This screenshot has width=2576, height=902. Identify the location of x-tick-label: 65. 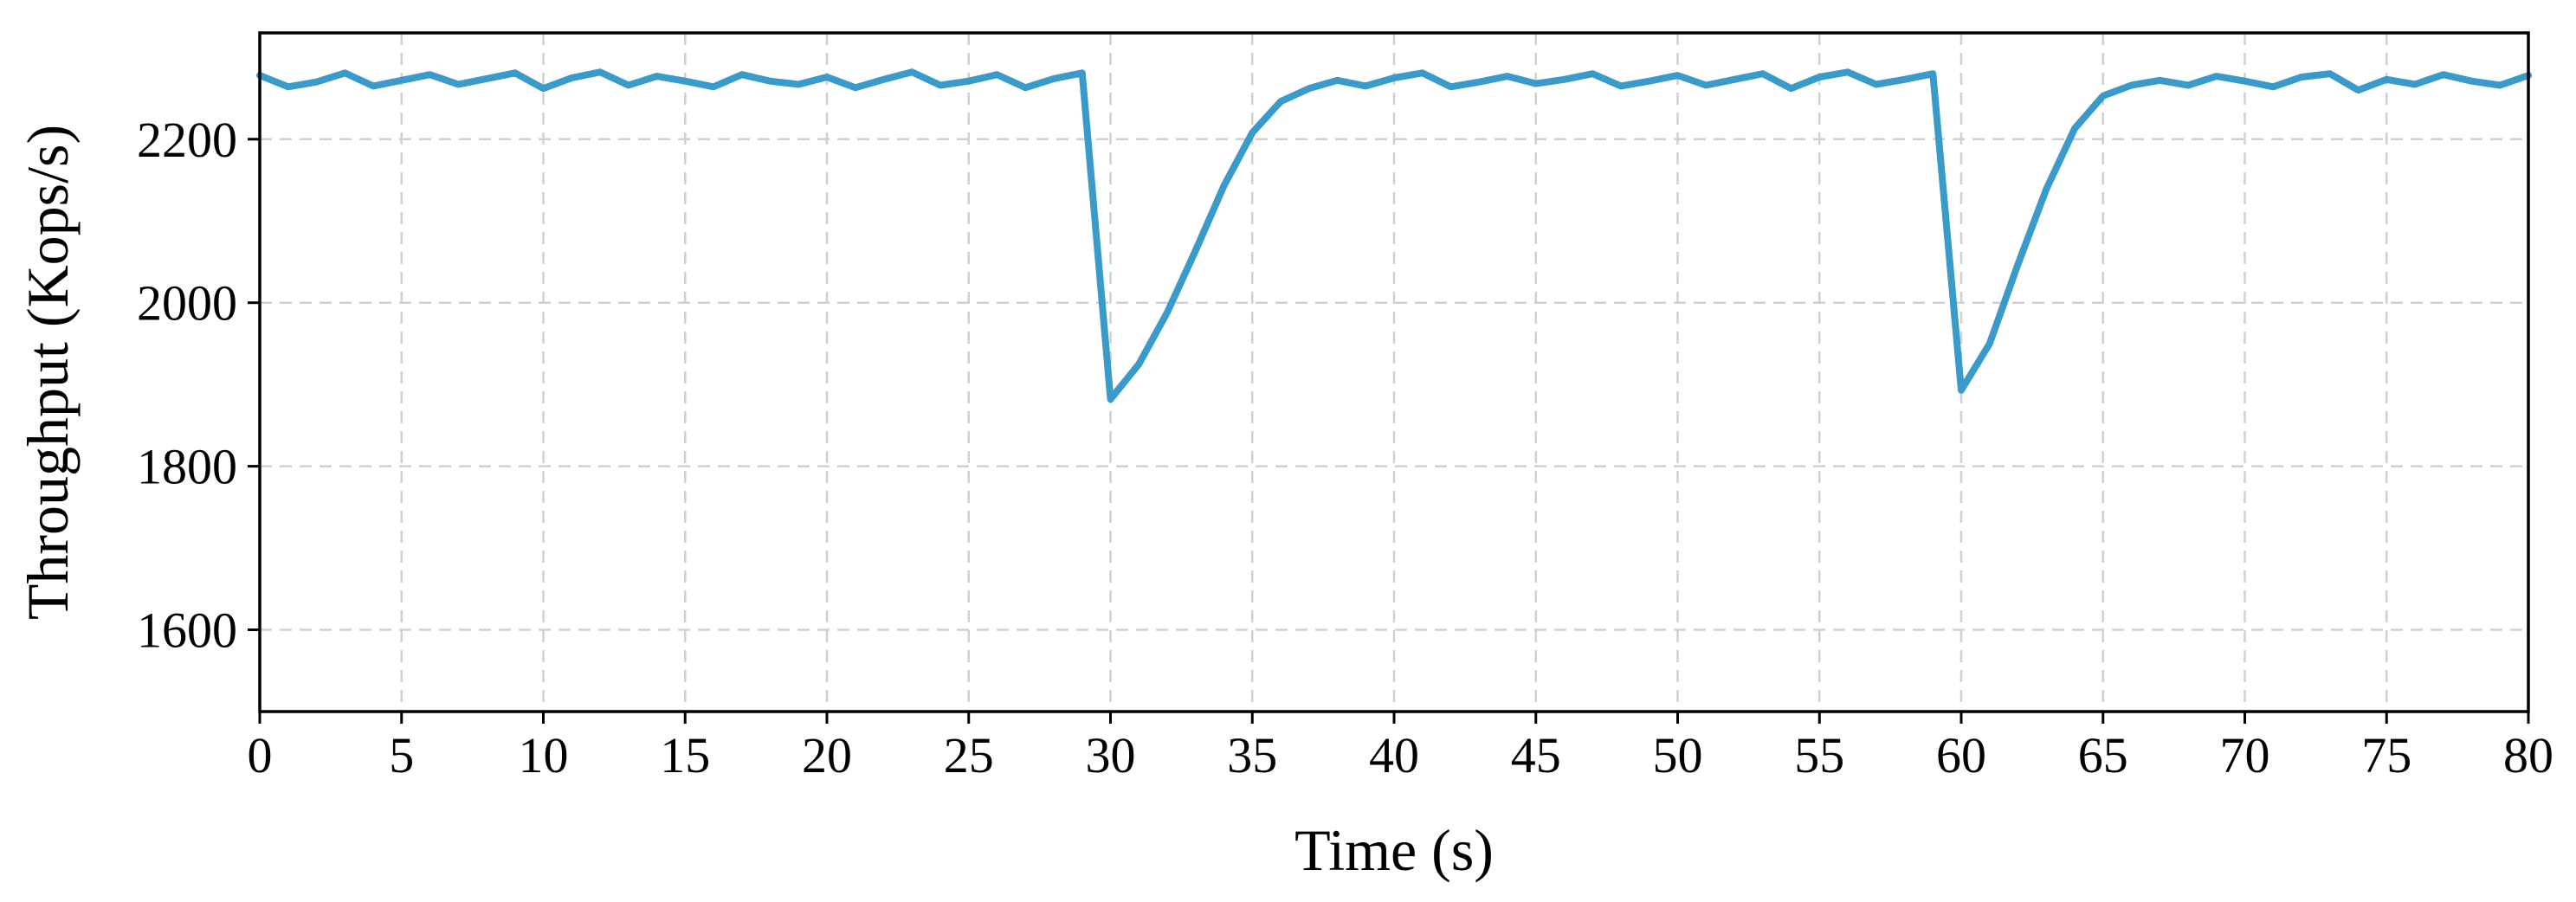
(2103, 755).